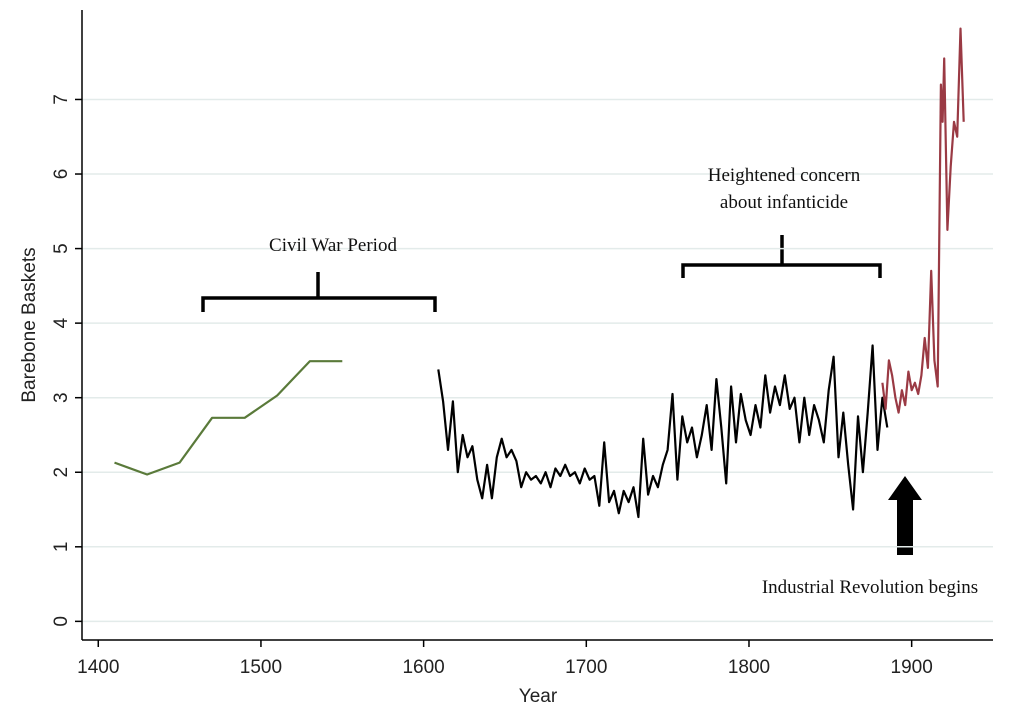 Image resolution: width=1013 pixels, height=714 pixels. I want to click on x-tick-label: 1800, so click(749, 667).